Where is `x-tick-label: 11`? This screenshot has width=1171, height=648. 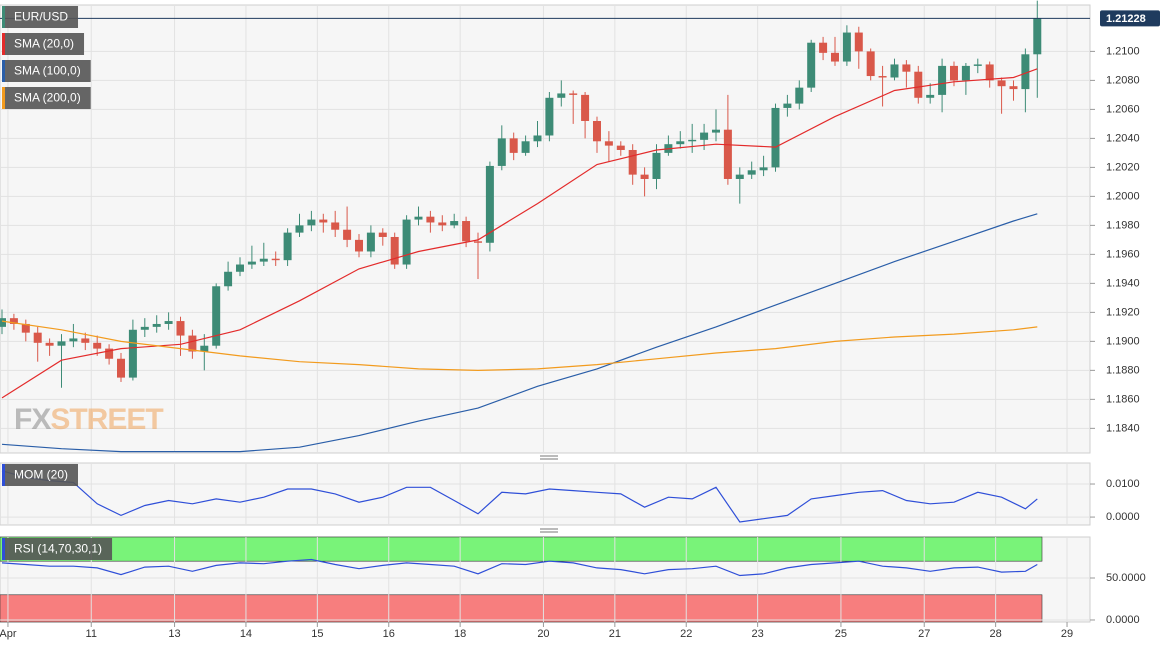
x-tick-label: 11 is located at coordinates (91, 634).